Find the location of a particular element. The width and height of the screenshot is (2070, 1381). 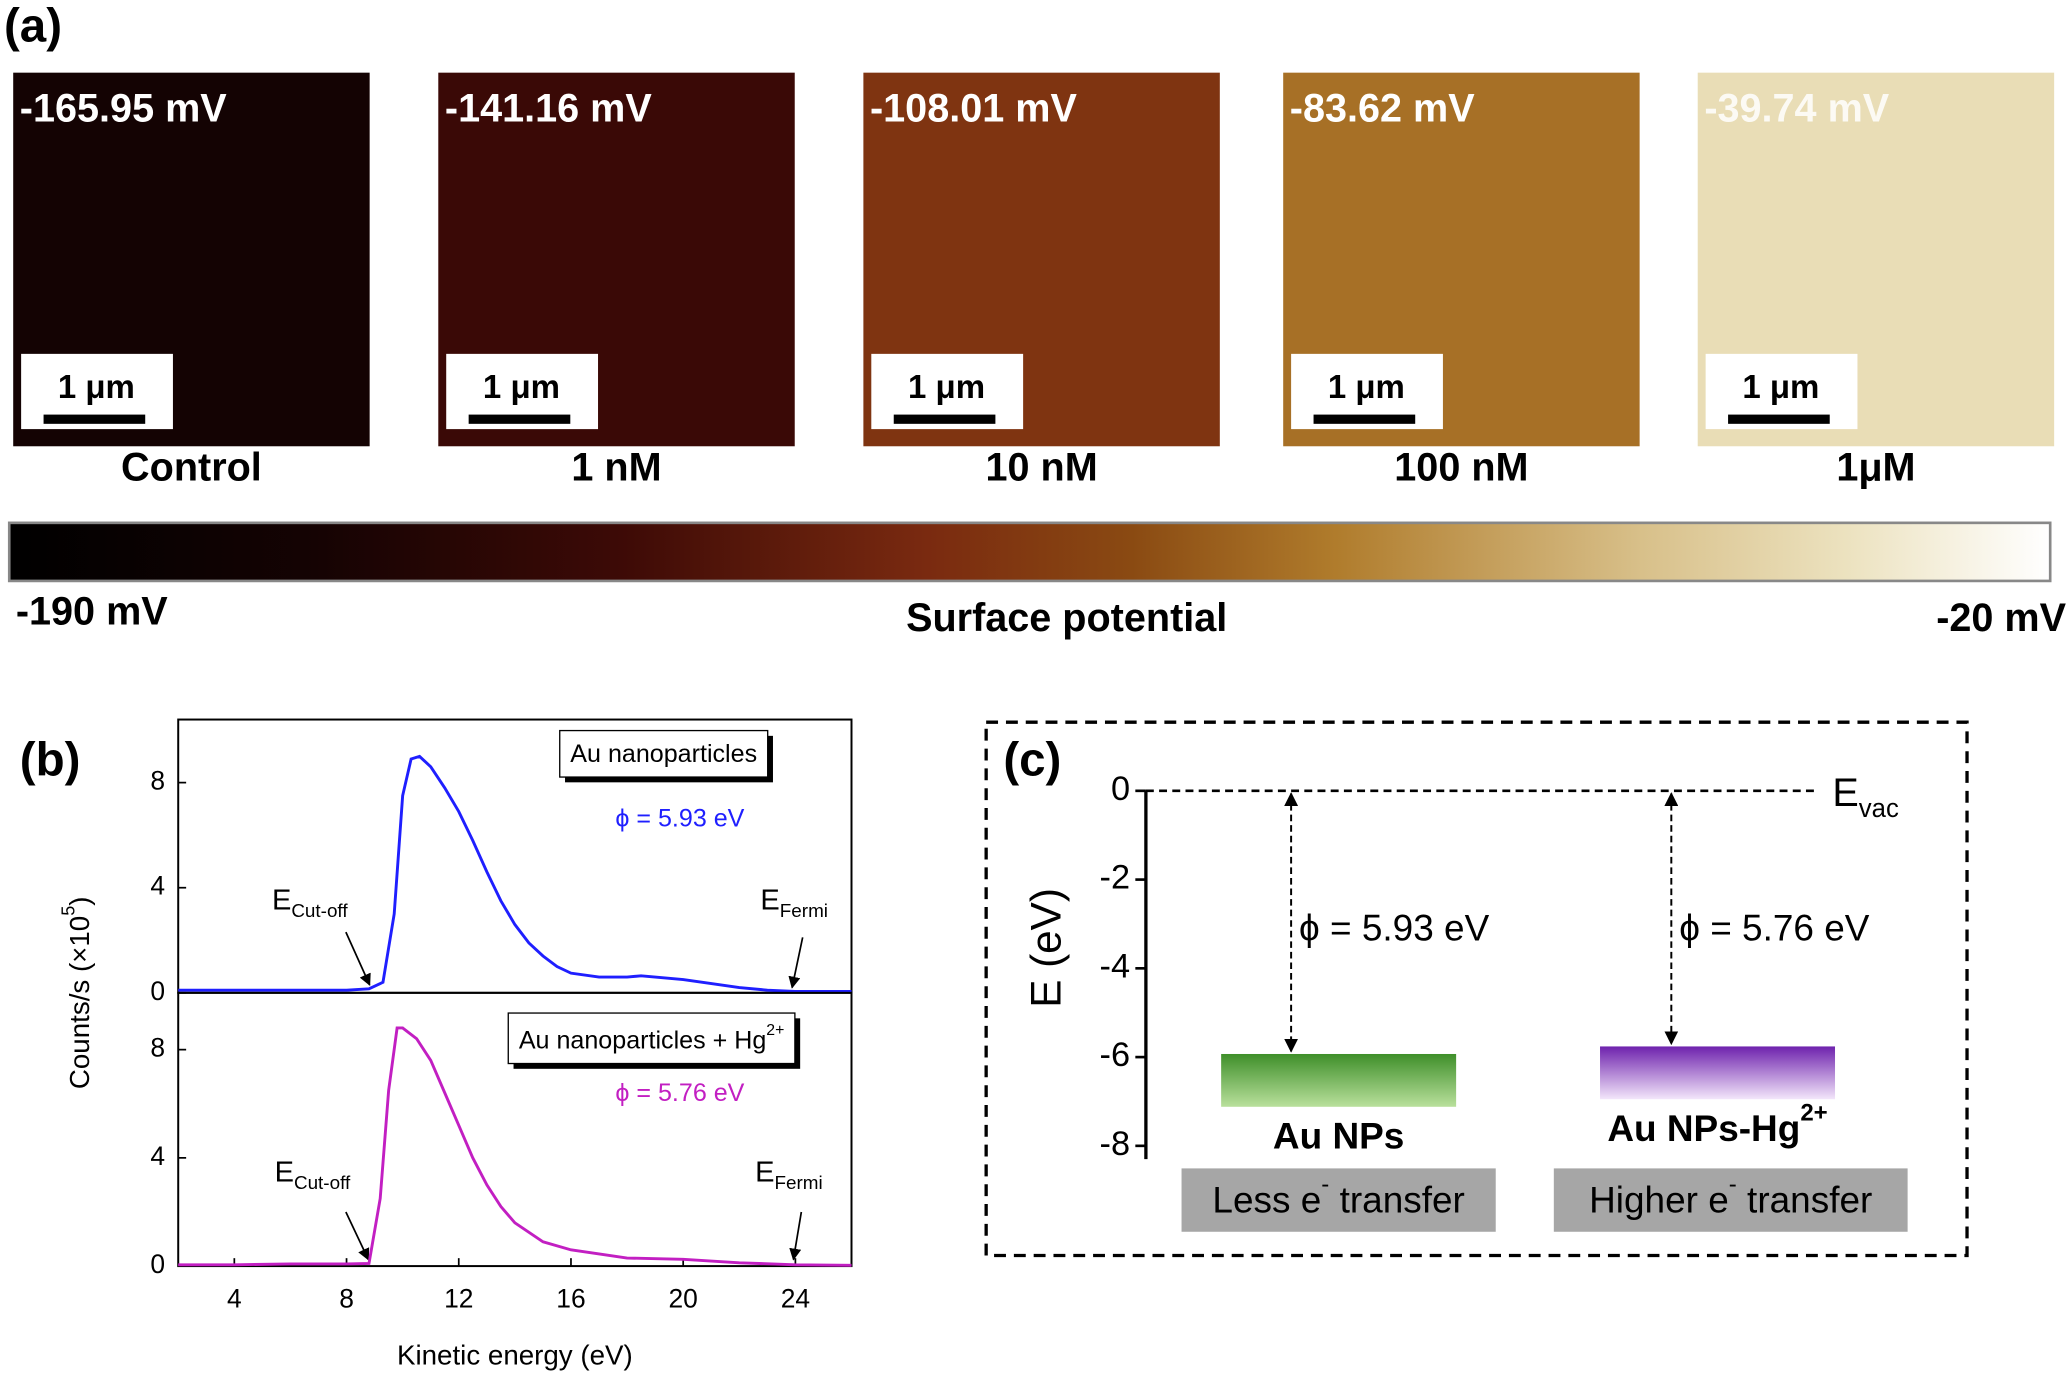

x-tick-label: 8 is located at coordinates (346, 1298).